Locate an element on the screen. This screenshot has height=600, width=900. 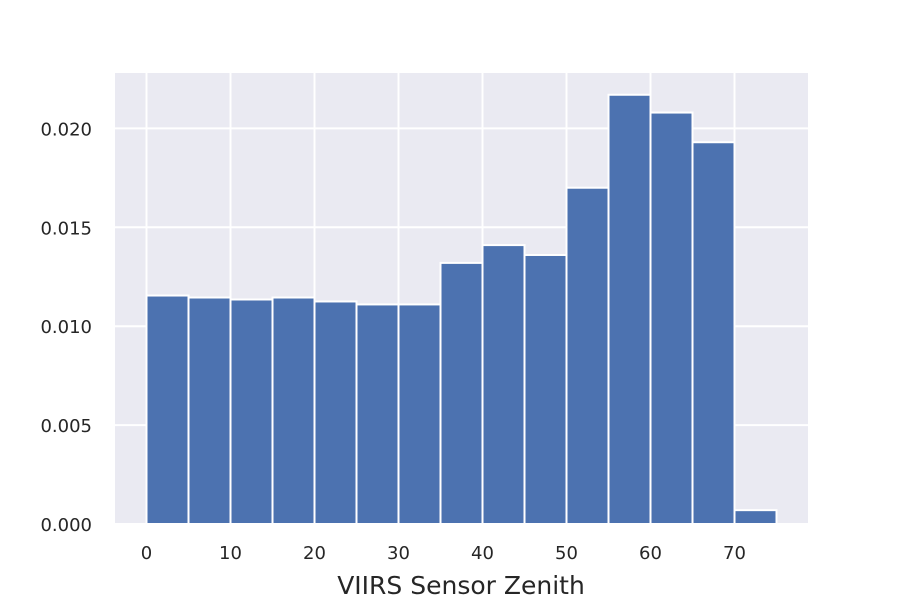
y-tick-label: 0.010 is located at coordinates (66, 327).